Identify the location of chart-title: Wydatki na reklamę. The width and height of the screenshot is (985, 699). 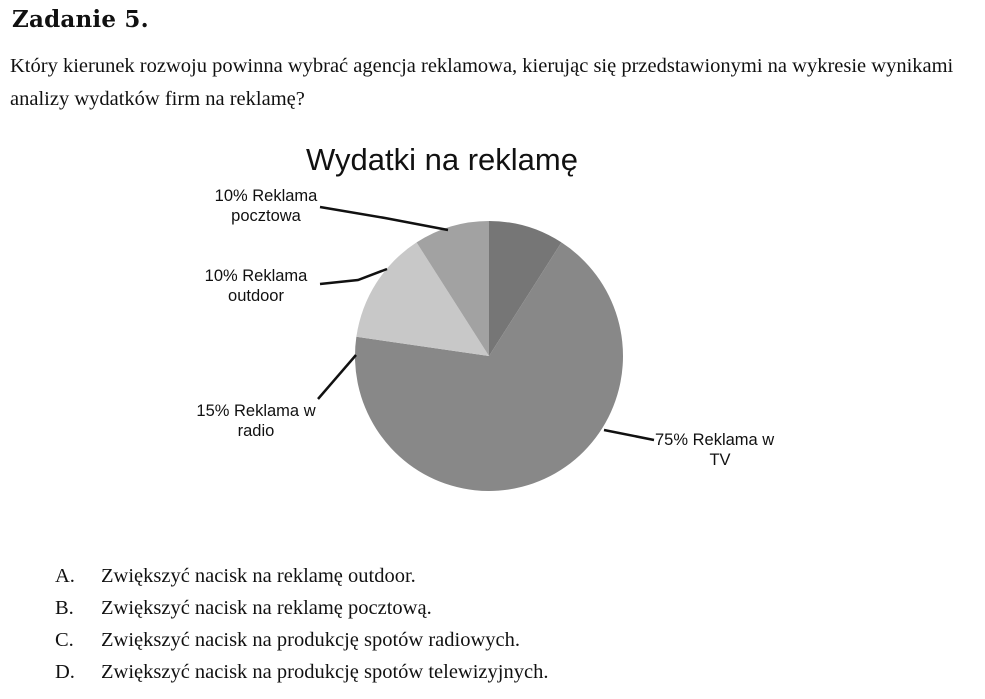
(442, 159).